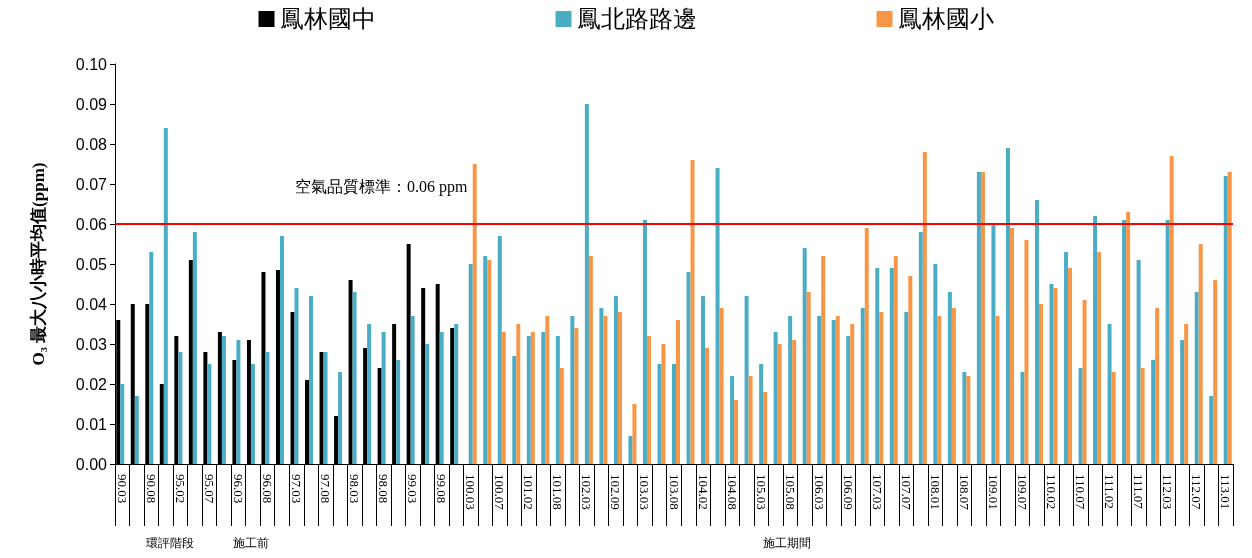  Describe the element at coordinates (38, 264) in the screenshot. I see `y-axis-title: O₃ 最大八小時平均值(ppm)` at that location.